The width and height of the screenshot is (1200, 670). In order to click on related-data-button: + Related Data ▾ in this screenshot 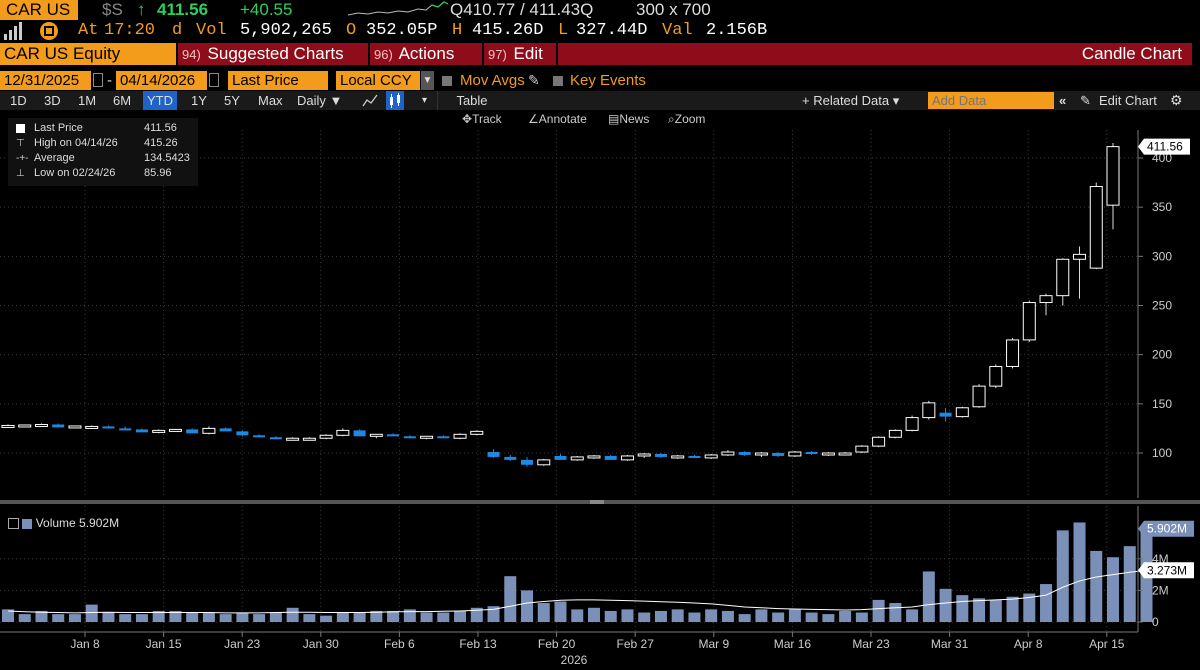, I will do `click(851, 100)`.